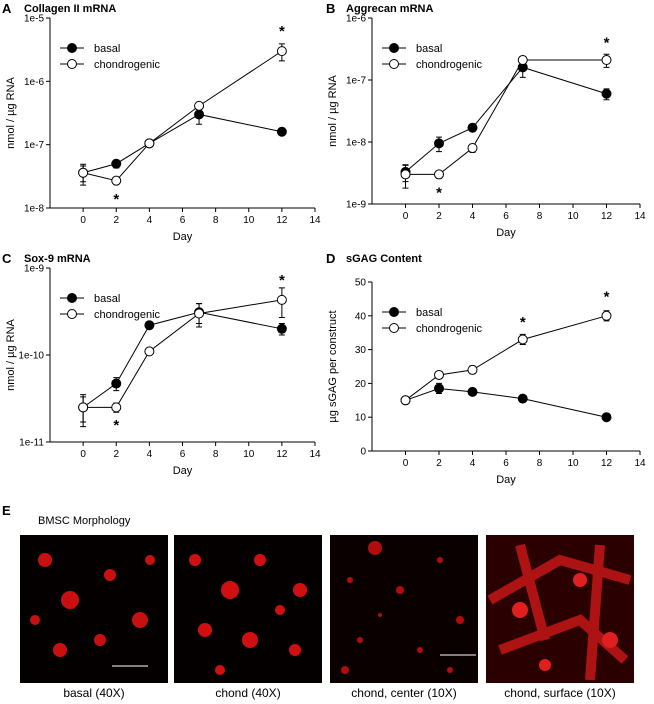  Describe the element at coordinates (356, 81) in the screenshot. I see `y-tick-label: 1e-7` at that location.